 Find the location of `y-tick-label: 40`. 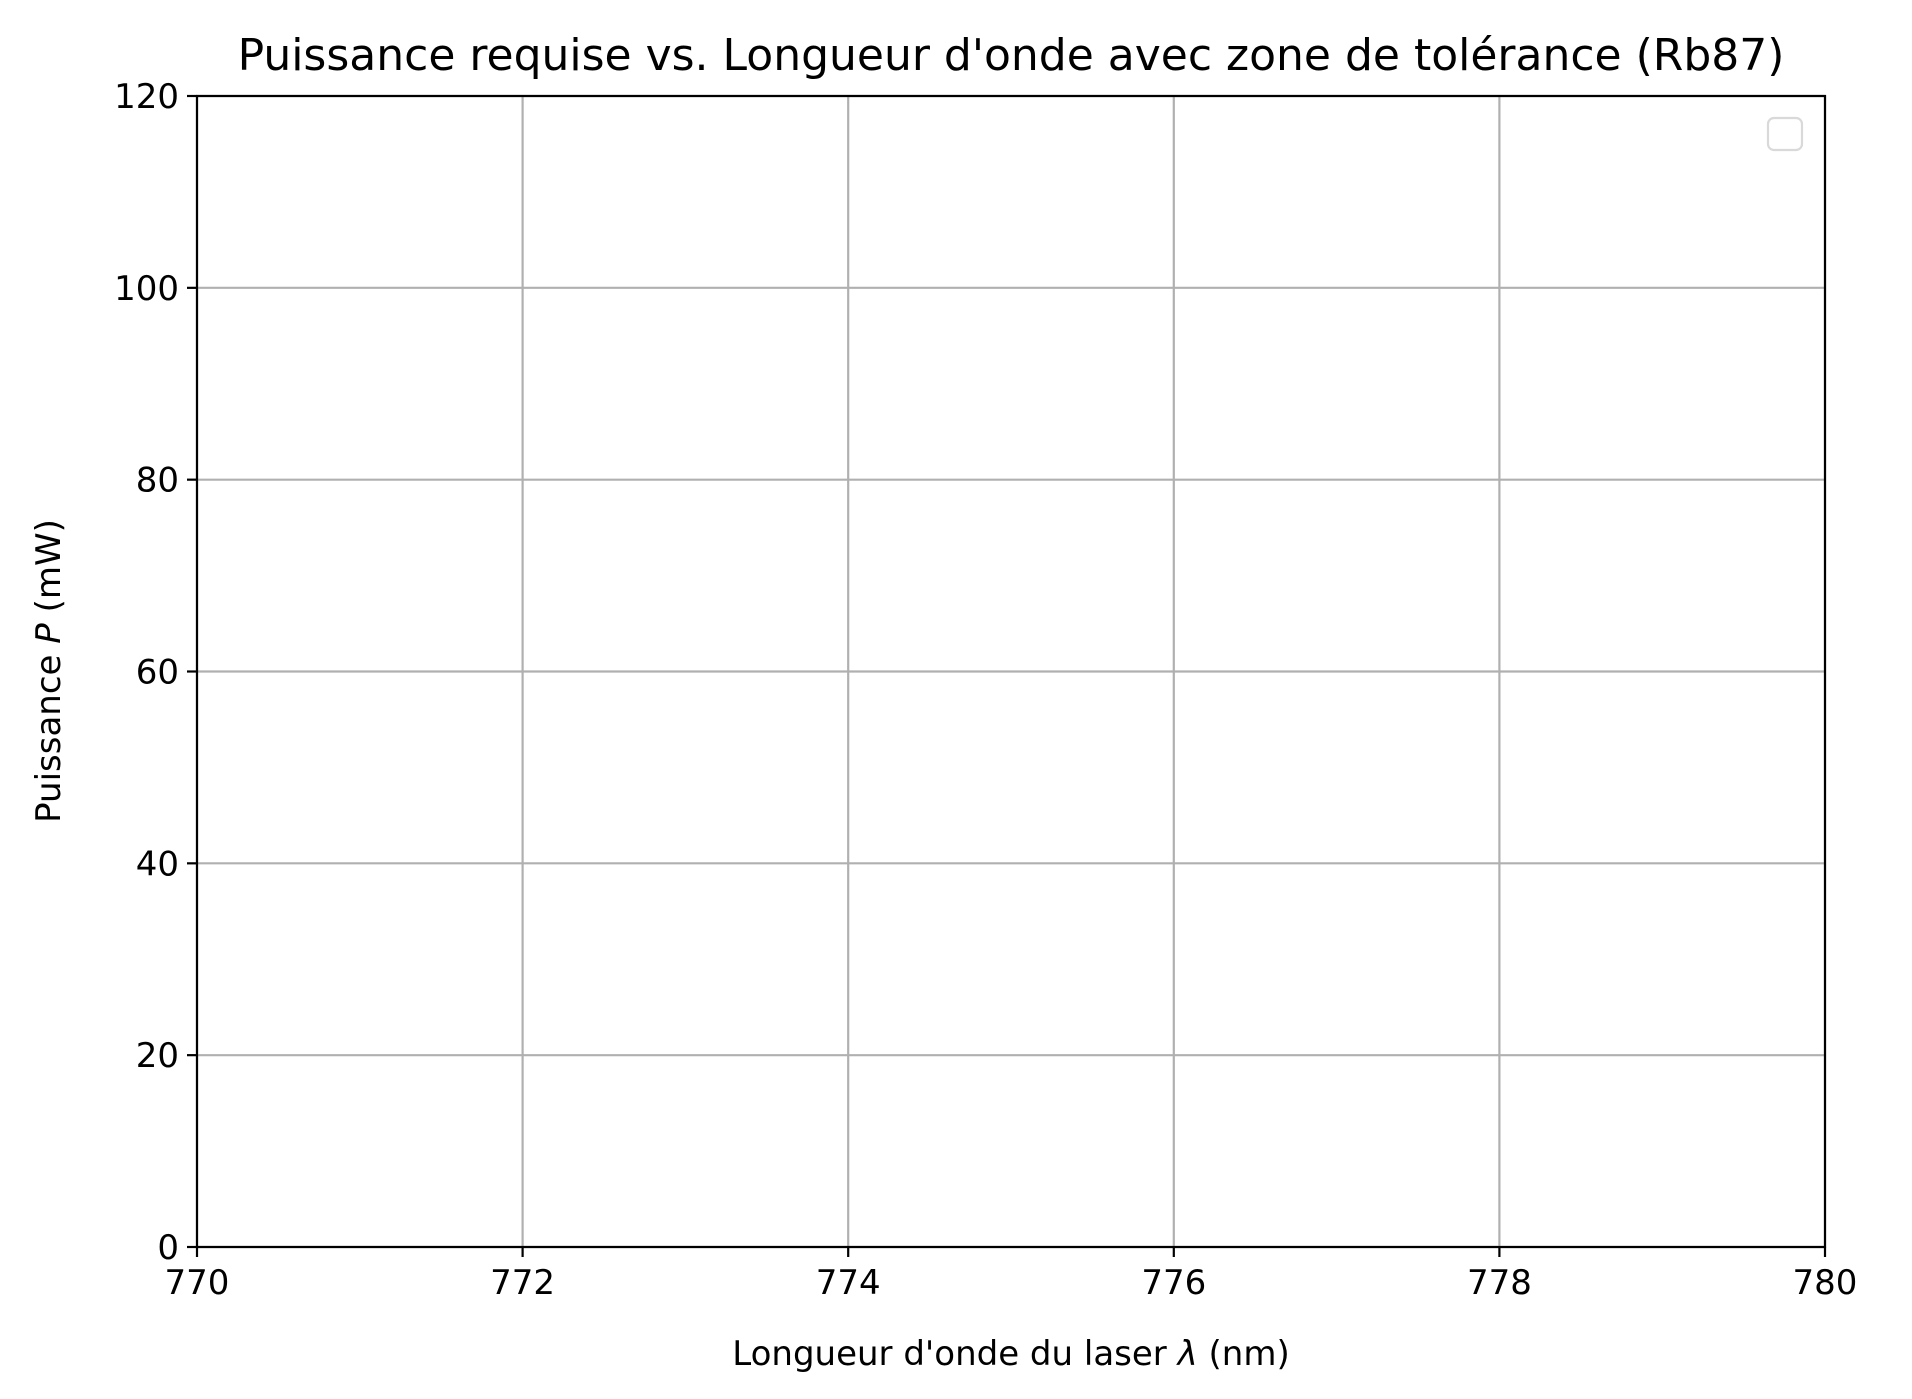

y-tick-label: 40 is located at coordinates (157, 864).